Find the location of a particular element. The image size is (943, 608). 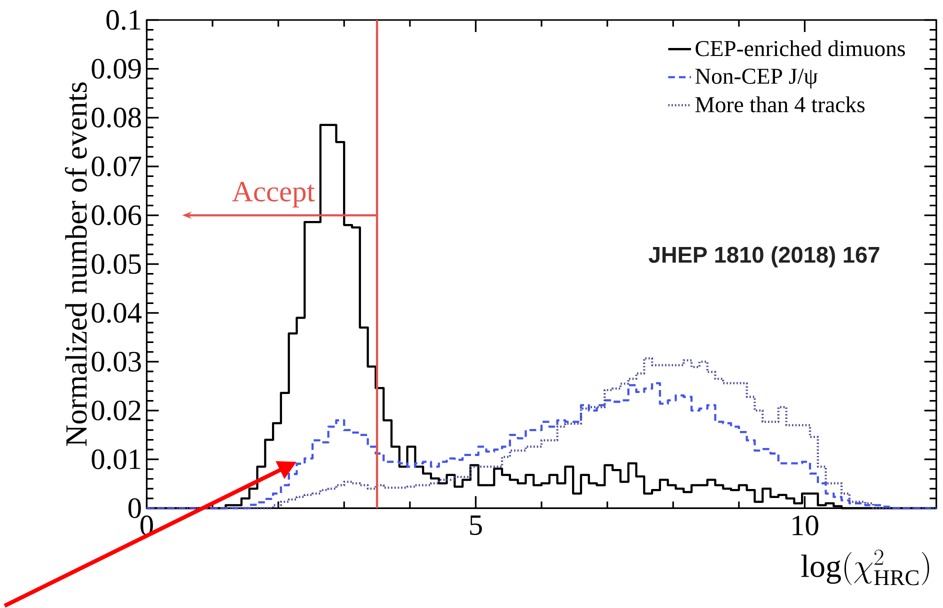

y-tick-label: 0.07 is located at coordinates (117, 166).